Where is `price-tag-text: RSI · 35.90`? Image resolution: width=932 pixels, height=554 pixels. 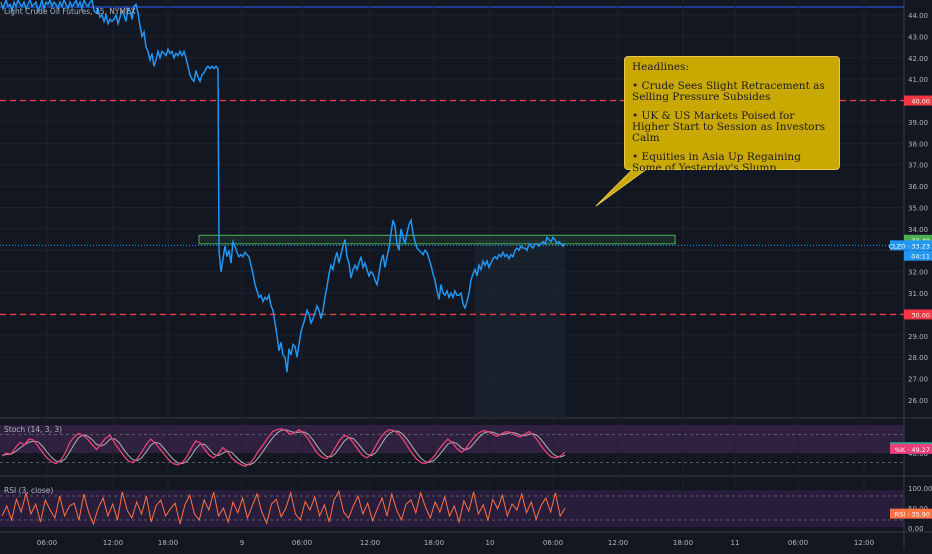
price-tag-text: RSI · 35.90 is located at coordinates (912, 515).